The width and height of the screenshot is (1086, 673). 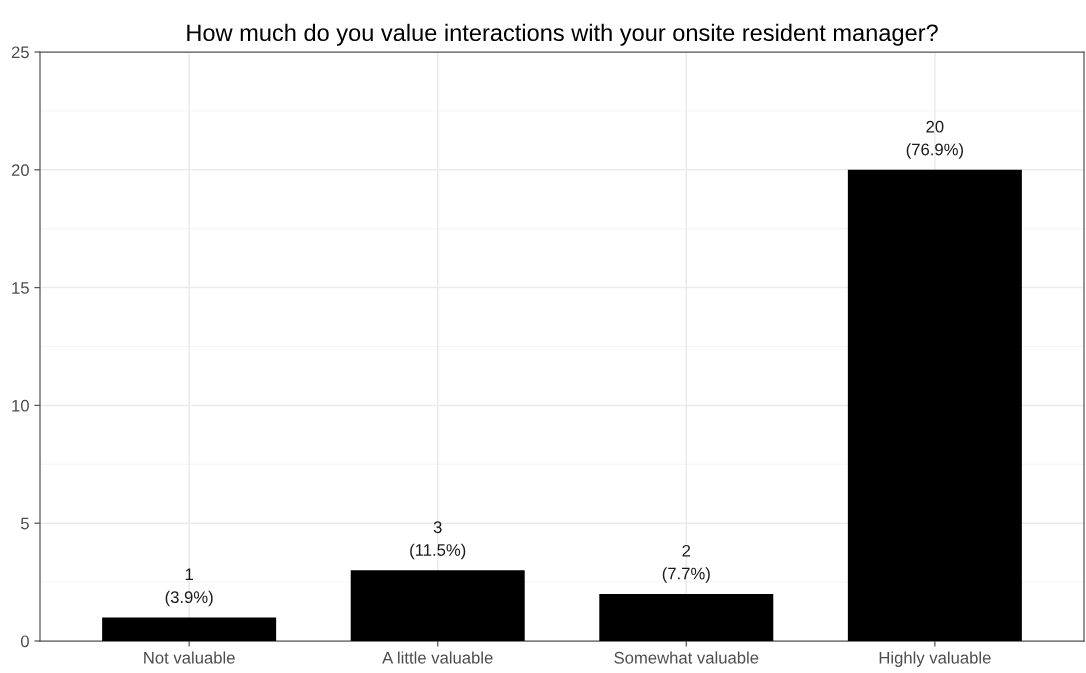 I want to click on x-tick-label: Not valuable, so click(x=189, y=657).